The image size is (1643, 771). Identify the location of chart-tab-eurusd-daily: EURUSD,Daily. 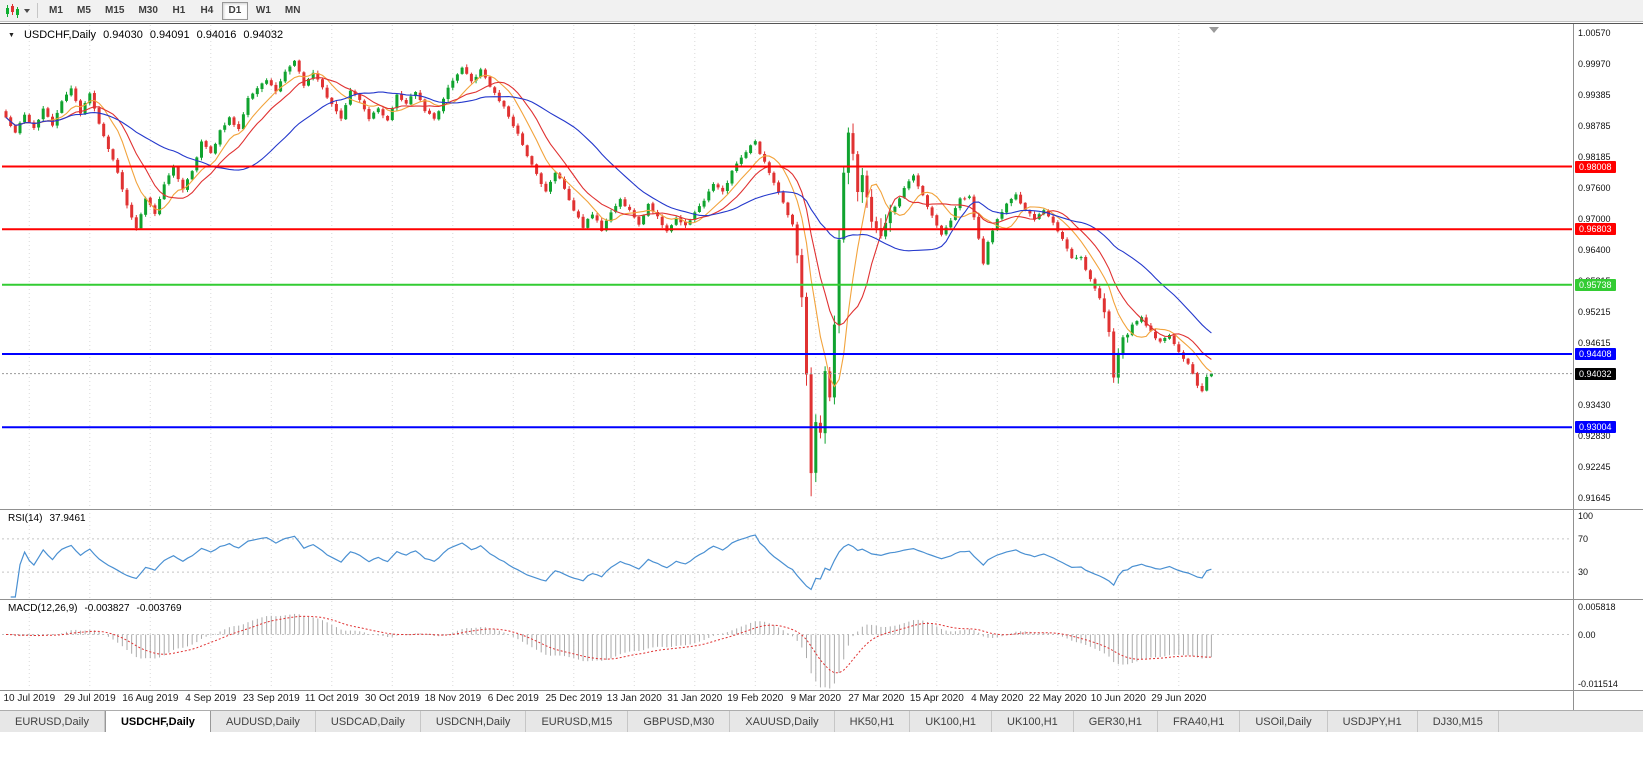
(52, 721).